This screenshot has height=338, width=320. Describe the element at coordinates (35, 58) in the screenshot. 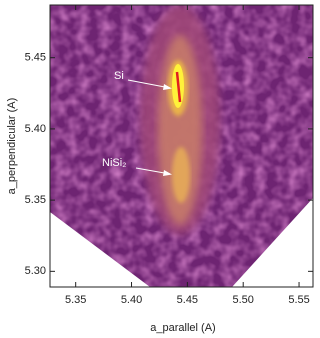

I see `y-tick-label: 5.45` at that location.